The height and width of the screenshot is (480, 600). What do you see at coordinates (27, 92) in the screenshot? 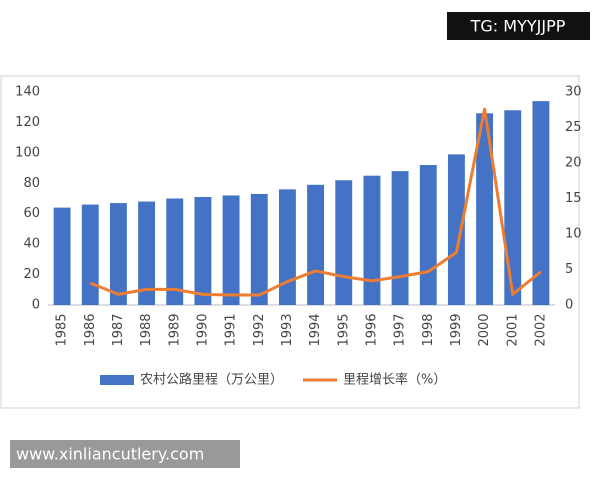
I see `y-tick-label: 140` at bounding box center [27, 92].